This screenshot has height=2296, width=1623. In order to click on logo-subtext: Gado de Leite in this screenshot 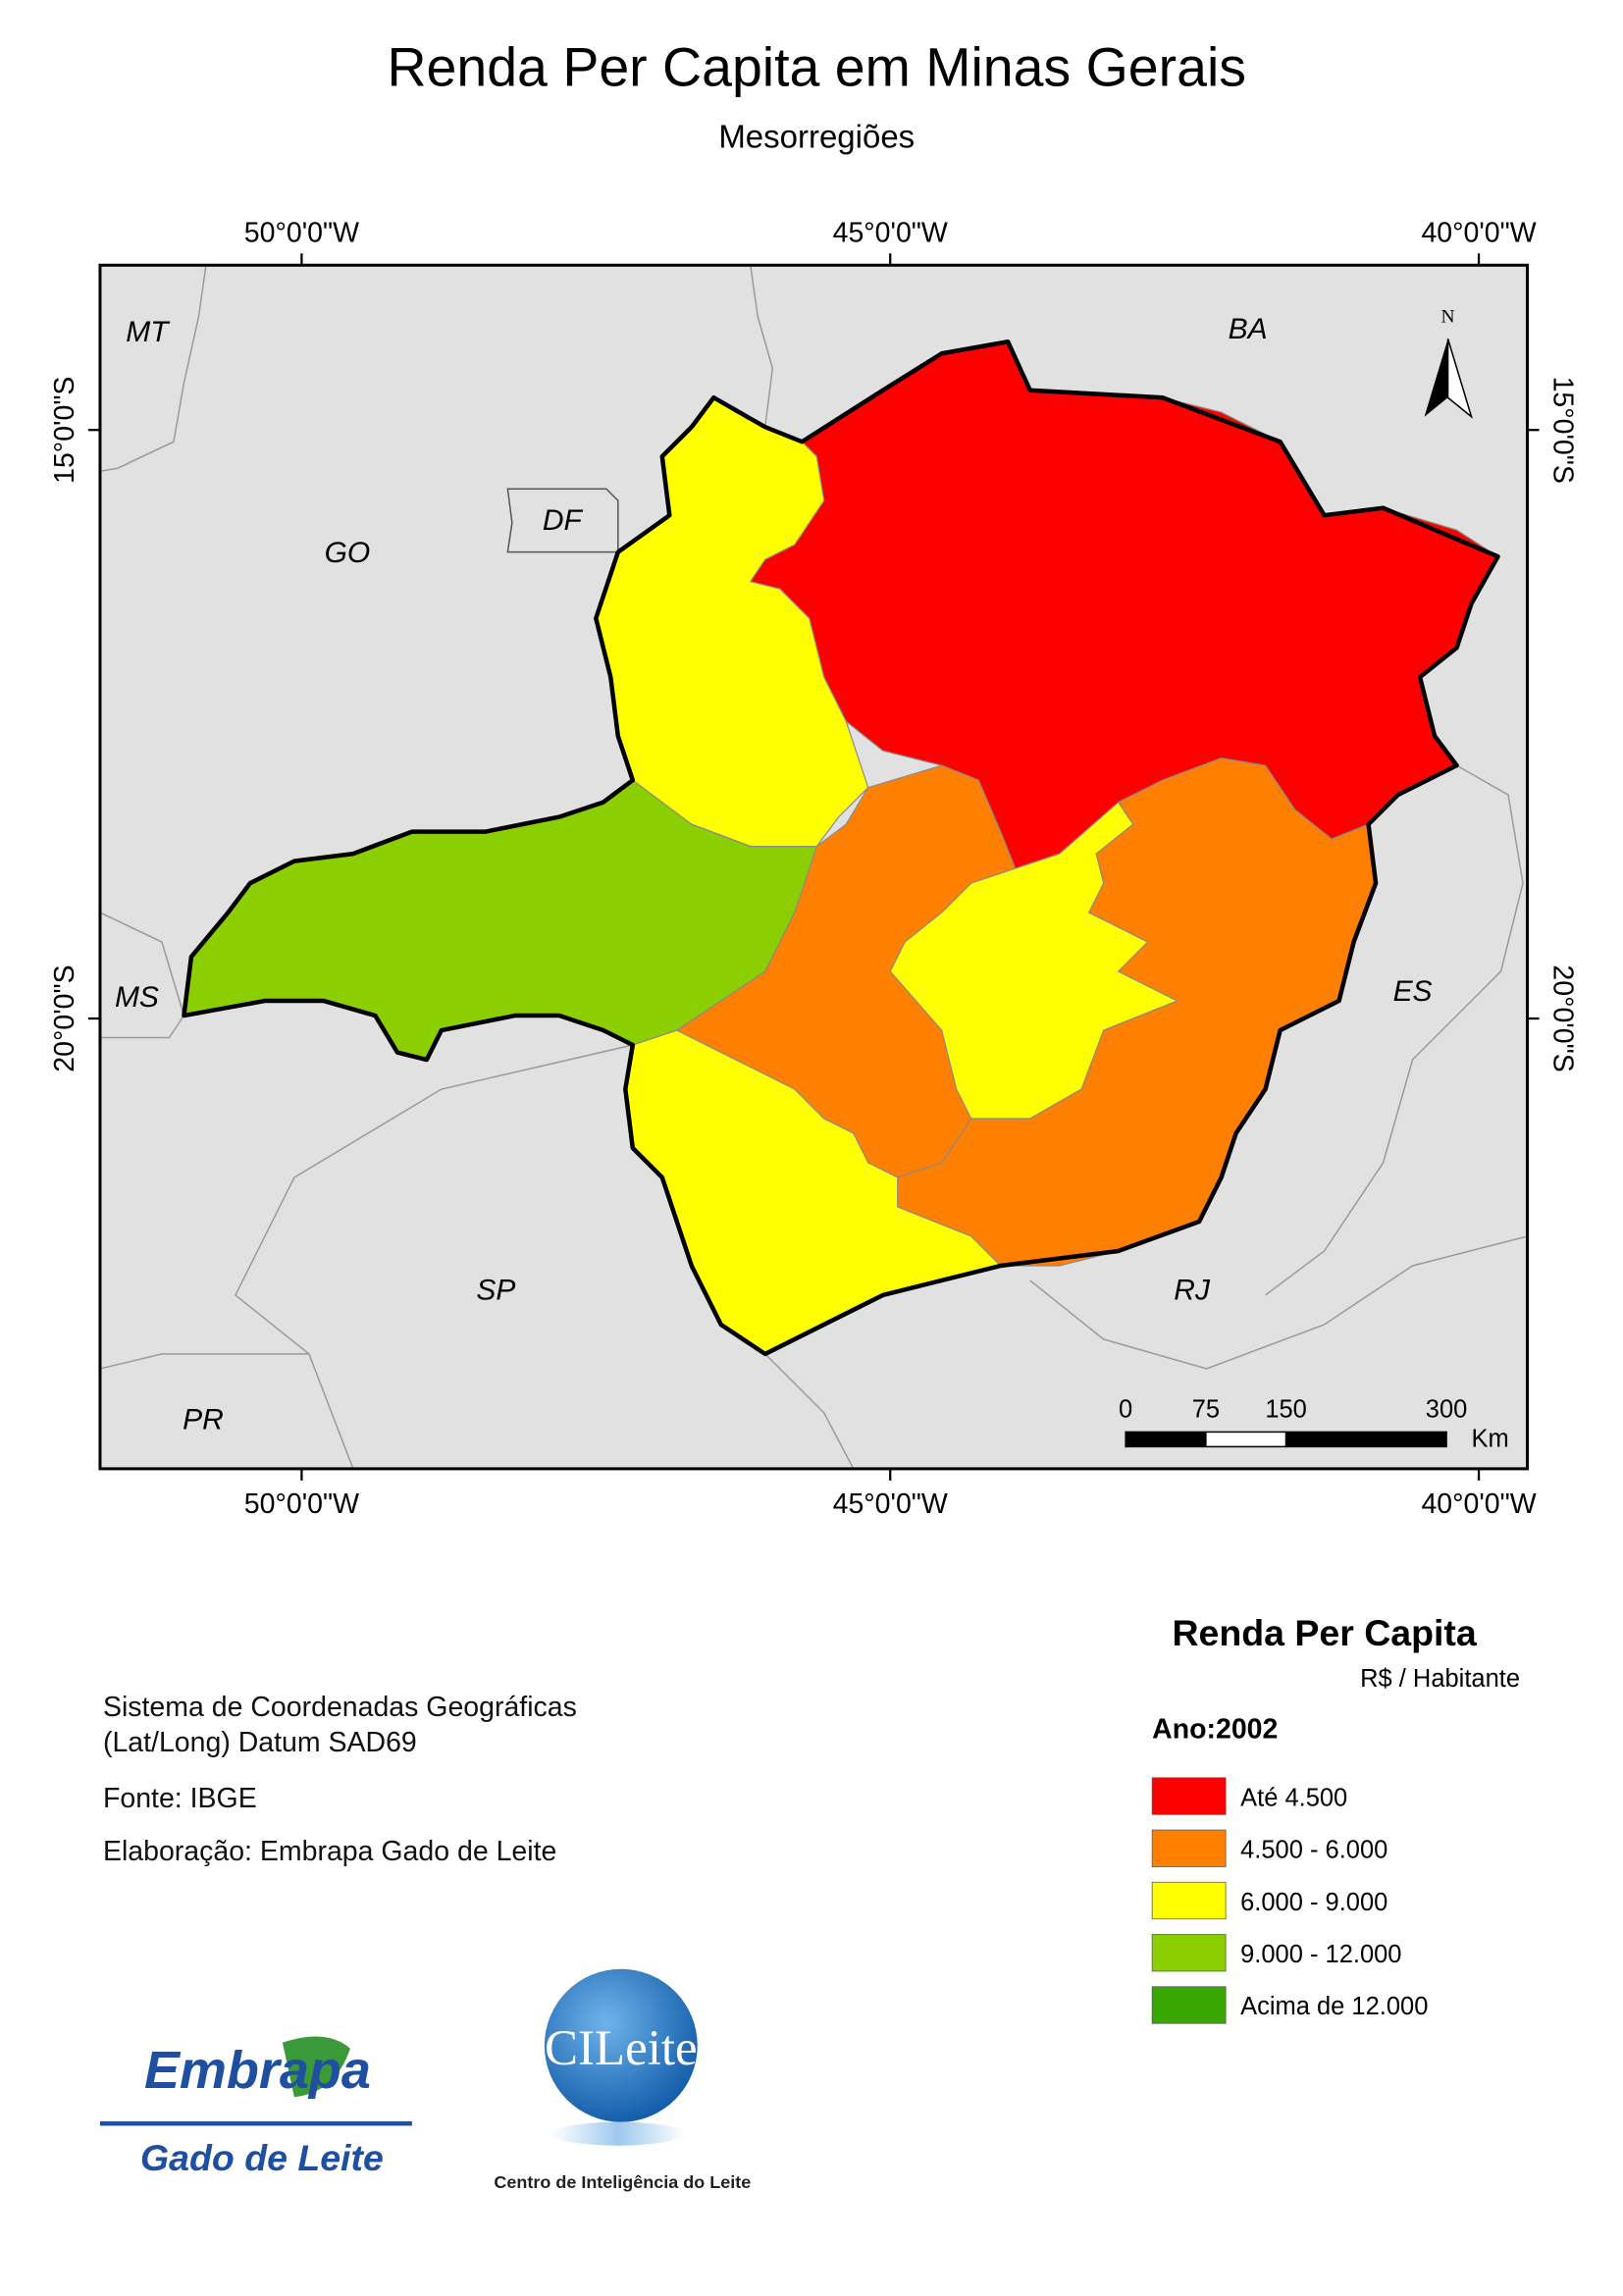, I will do `click(262, 2157)`.